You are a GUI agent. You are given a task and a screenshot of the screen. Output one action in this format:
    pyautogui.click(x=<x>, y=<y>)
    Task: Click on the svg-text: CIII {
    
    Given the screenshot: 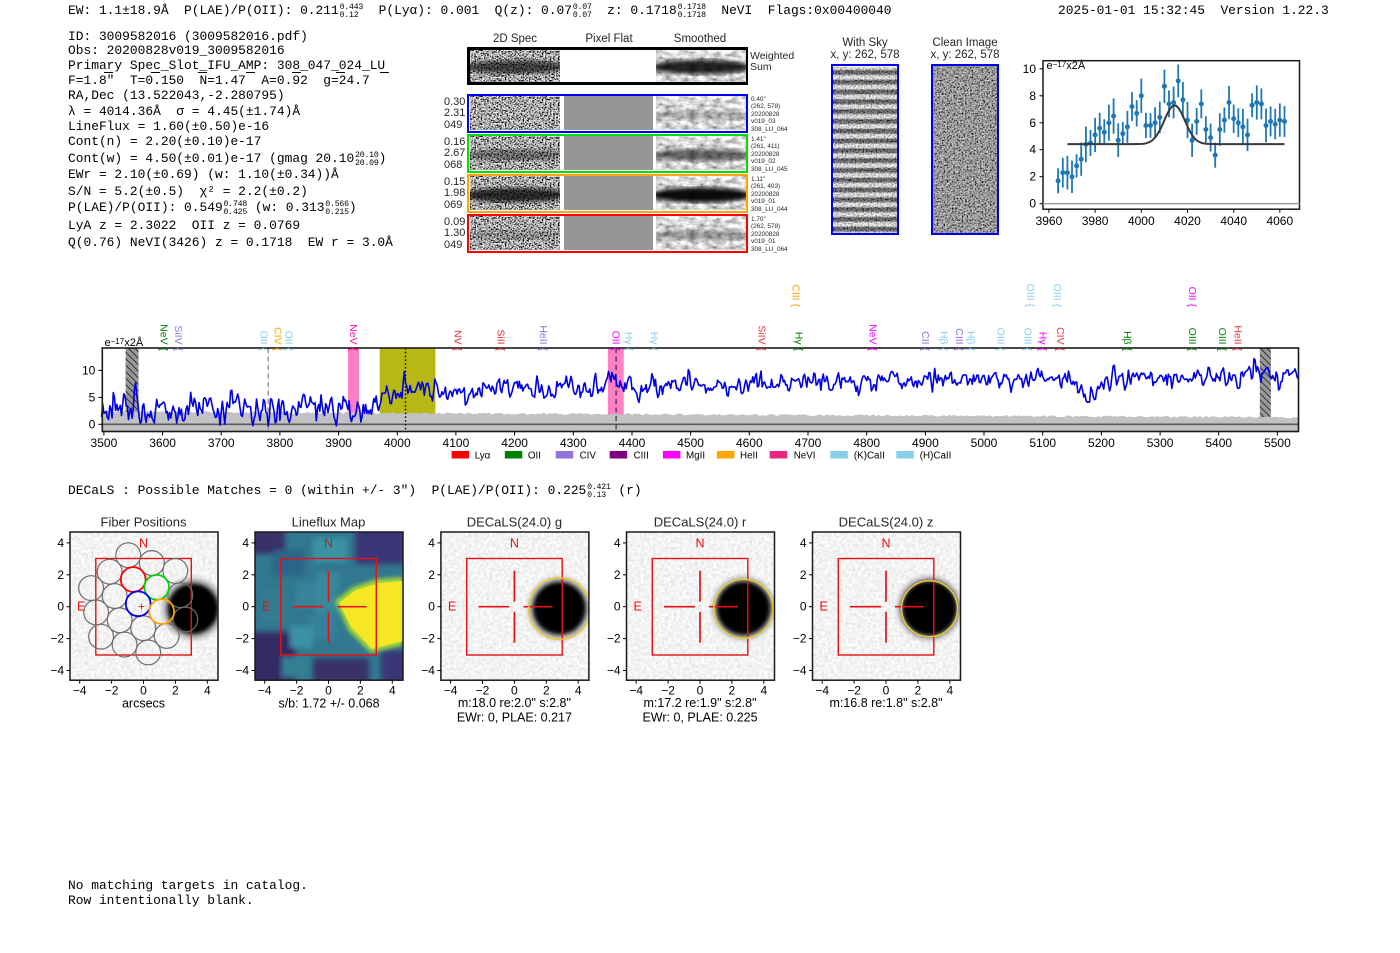 What is the action you would take?
    pyautogui.click(x=959, y=339)
    